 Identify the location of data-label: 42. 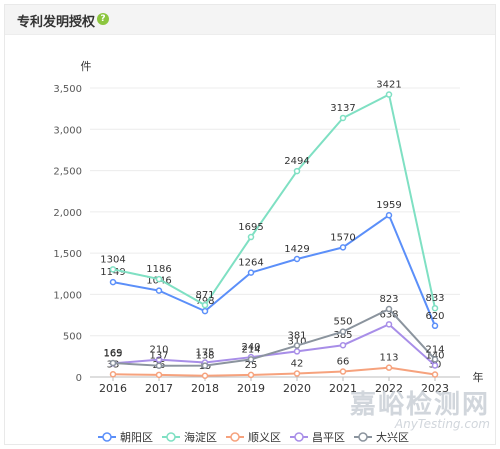
(297, 364).